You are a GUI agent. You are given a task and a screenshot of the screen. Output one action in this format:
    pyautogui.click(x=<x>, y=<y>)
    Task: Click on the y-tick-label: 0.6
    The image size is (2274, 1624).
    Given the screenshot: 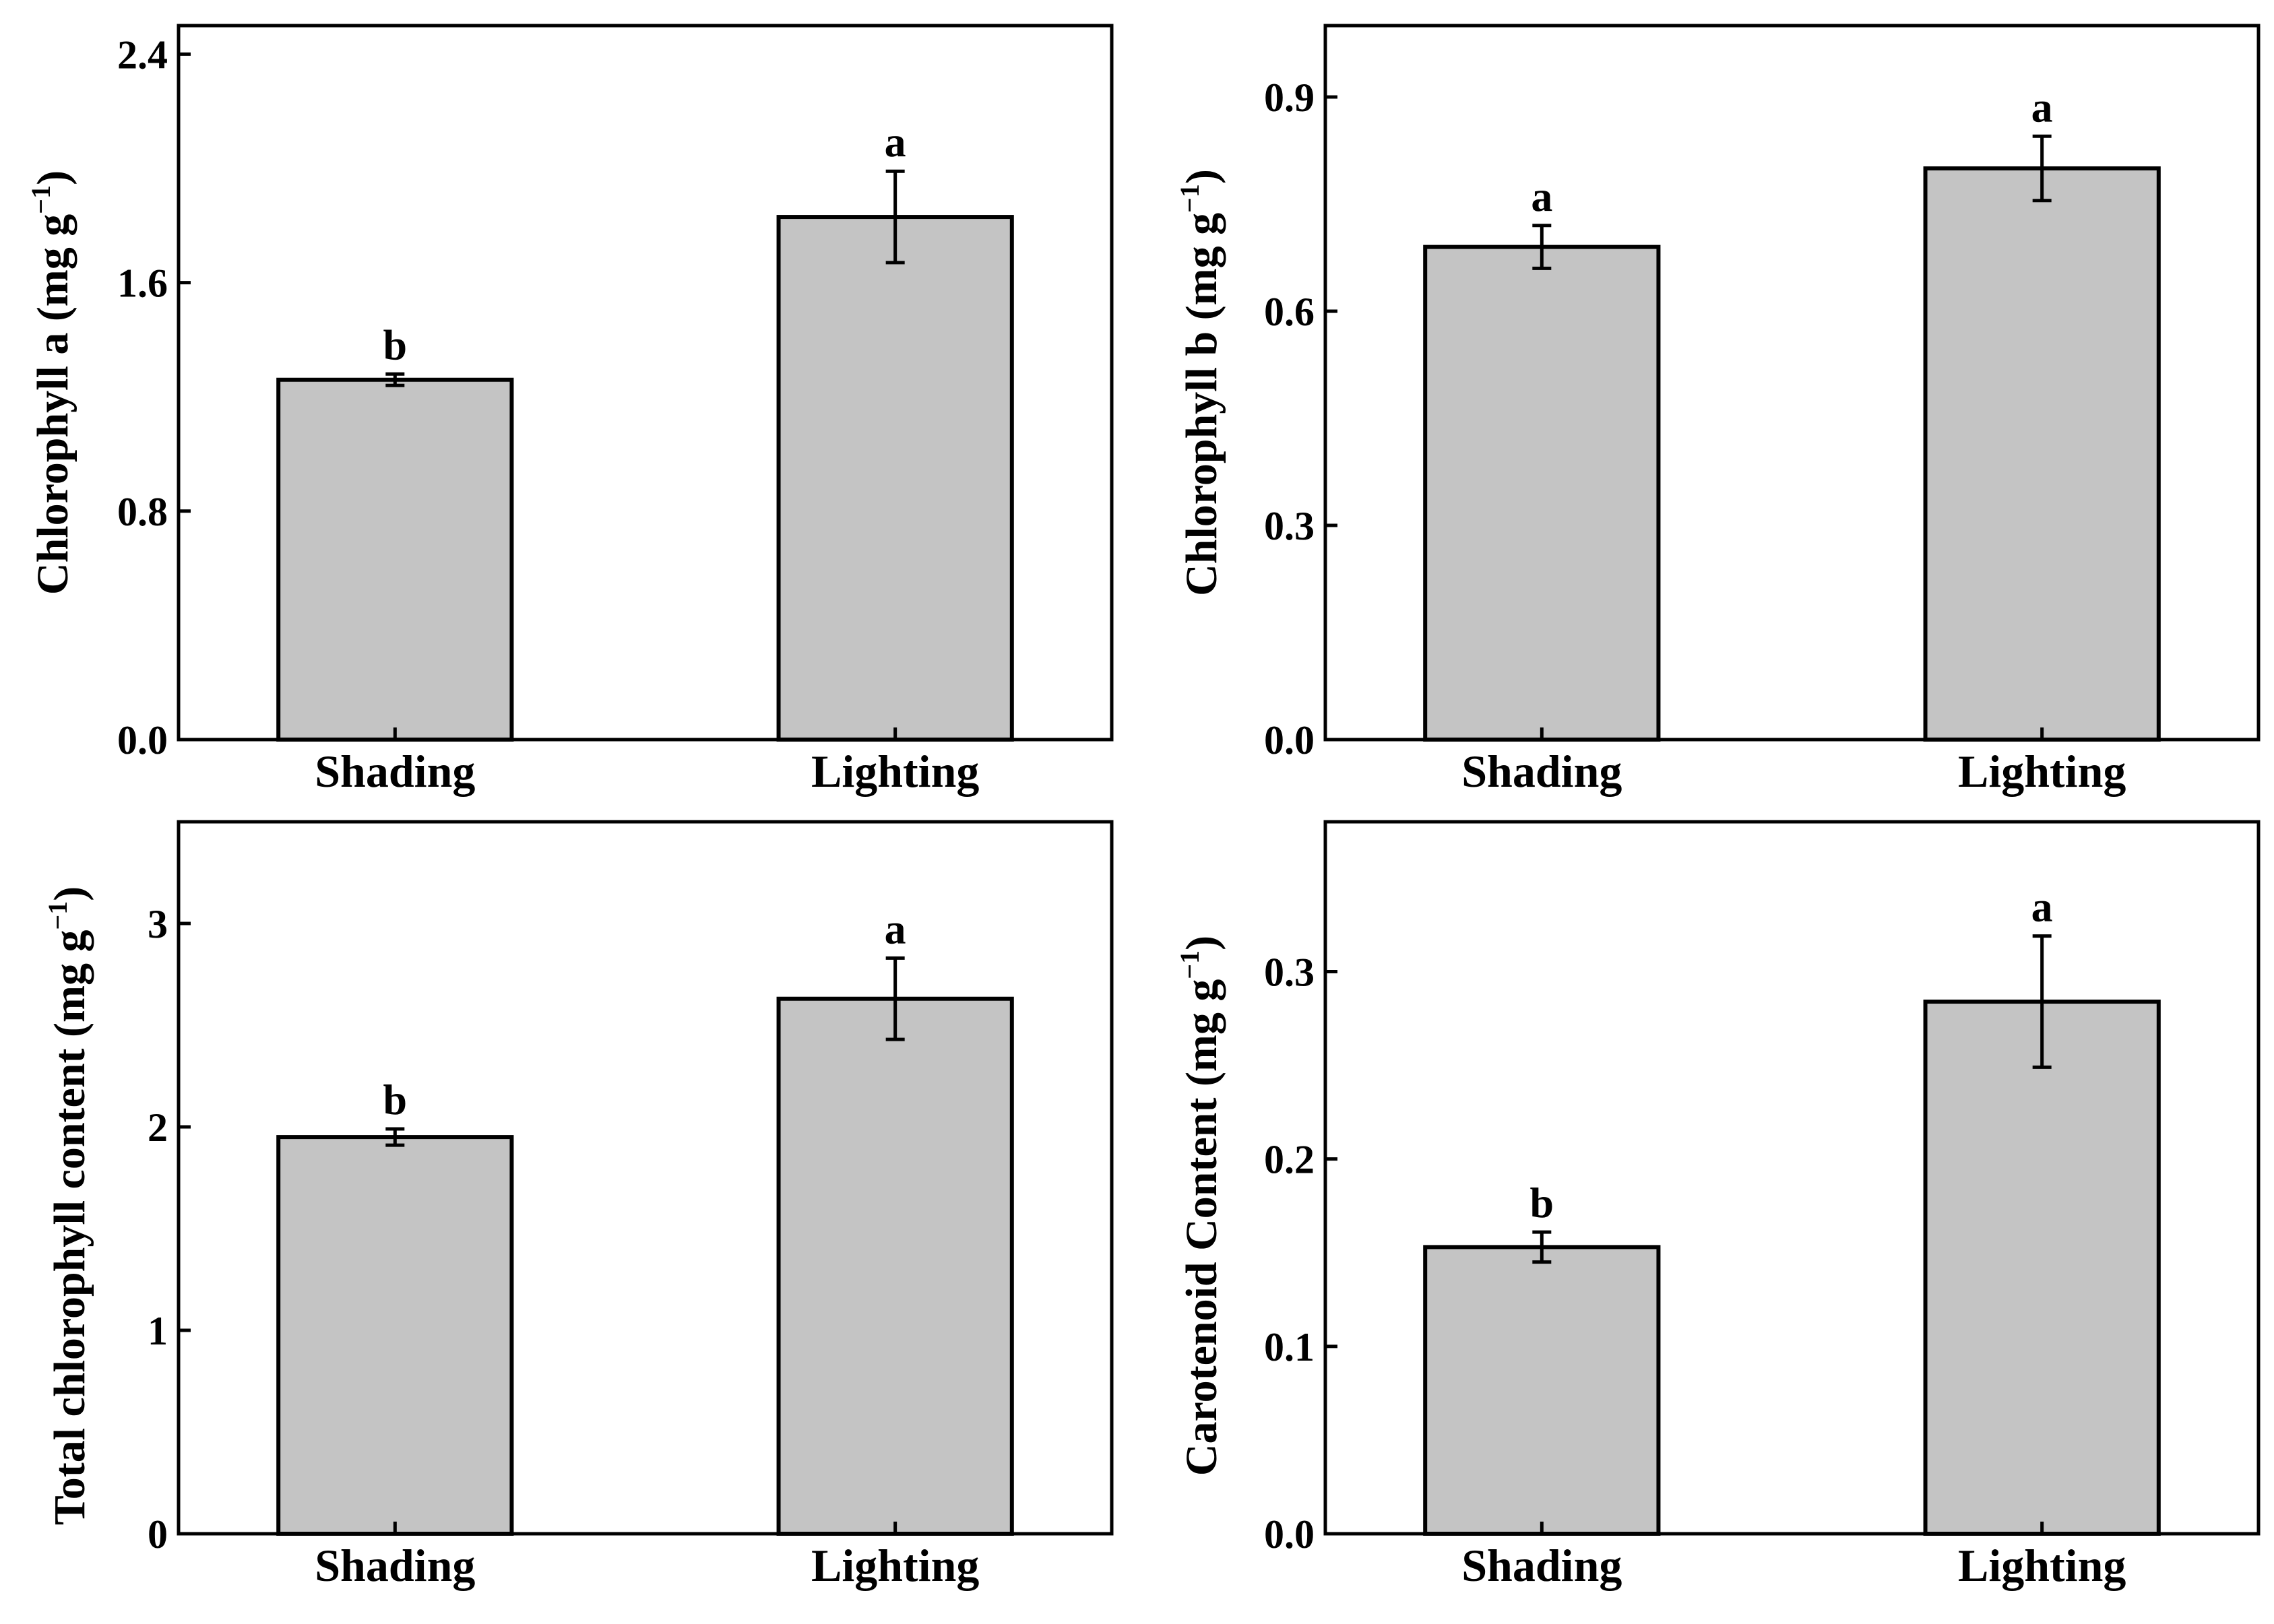 What is the action you would take?
    pyautogui.click(x=1289, y=312)
    